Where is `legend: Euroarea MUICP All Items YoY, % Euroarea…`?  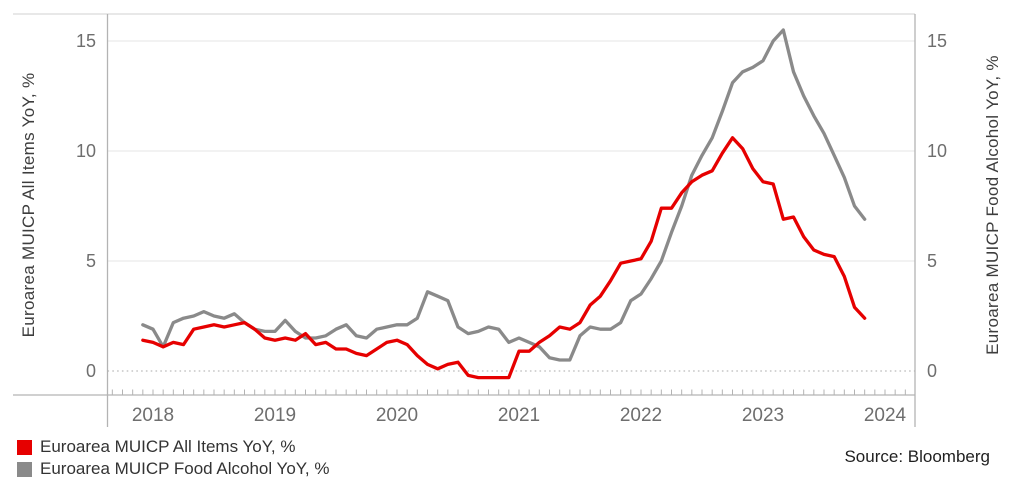
legend: Euroarea MUICP All Items YoY, % Euroarea… is located at coordinates (173, 458).